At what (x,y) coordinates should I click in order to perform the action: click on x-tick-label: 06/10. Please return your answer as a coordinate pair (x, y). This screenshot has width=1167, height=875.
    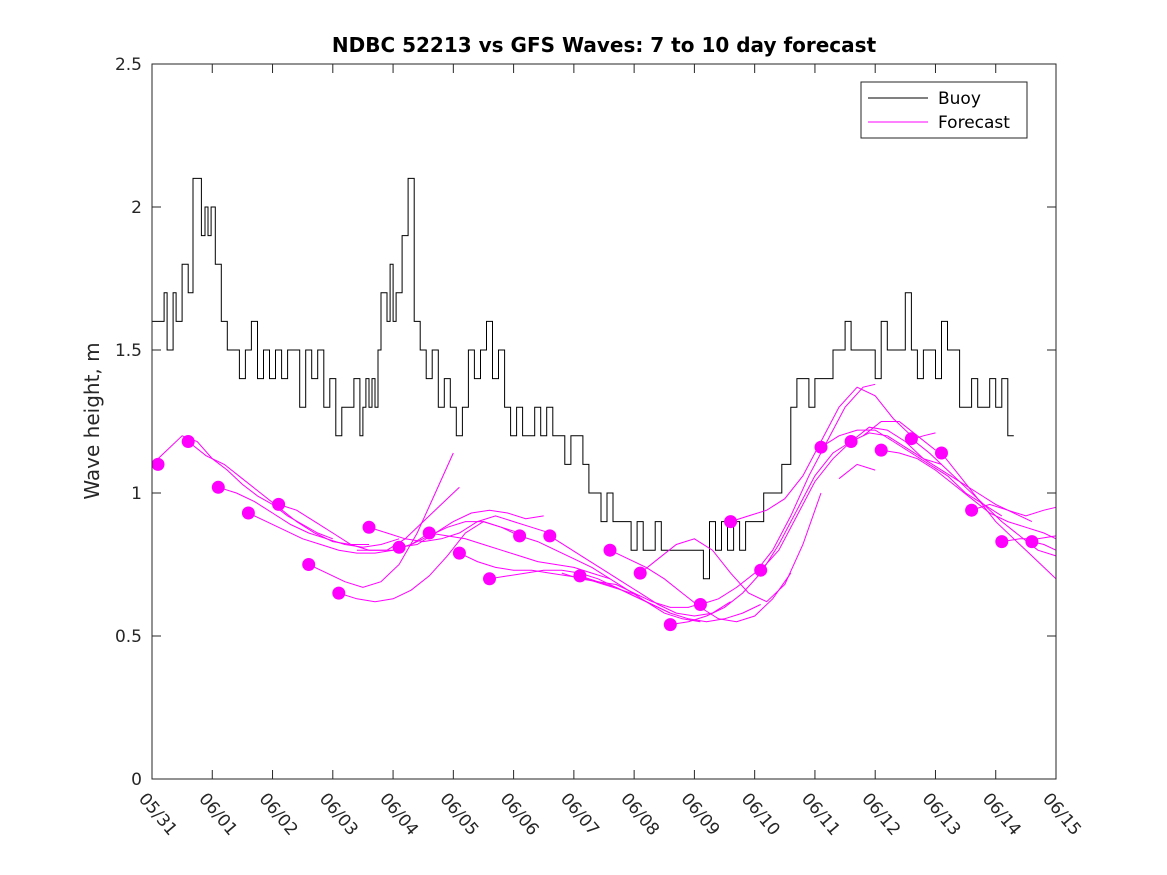
    Looking at the image, I should click on (760, 814).